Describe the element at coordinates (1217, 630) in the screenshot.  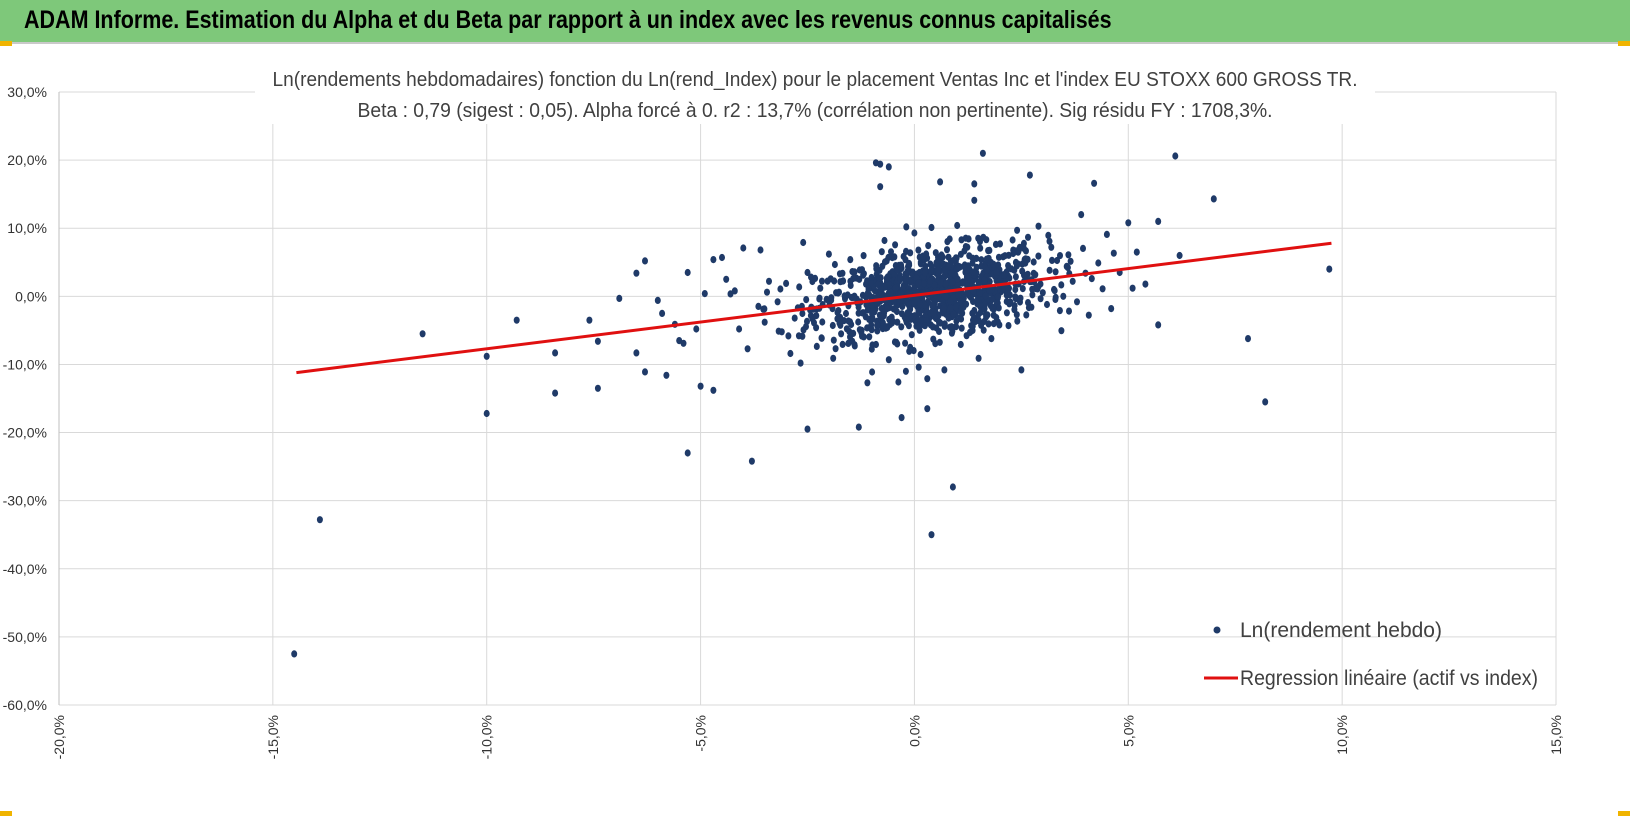
I see `legend-marker-dot` at that location.